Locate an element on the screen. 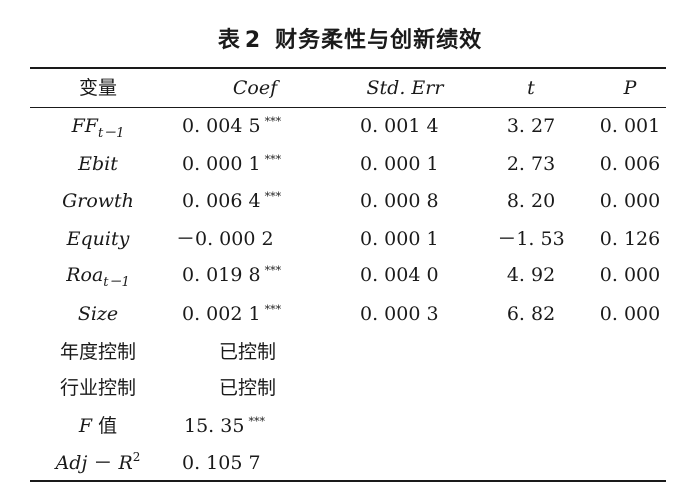 This screenshot has height=503, width=700. table-label: 表 is located at coordinates (229, 40).